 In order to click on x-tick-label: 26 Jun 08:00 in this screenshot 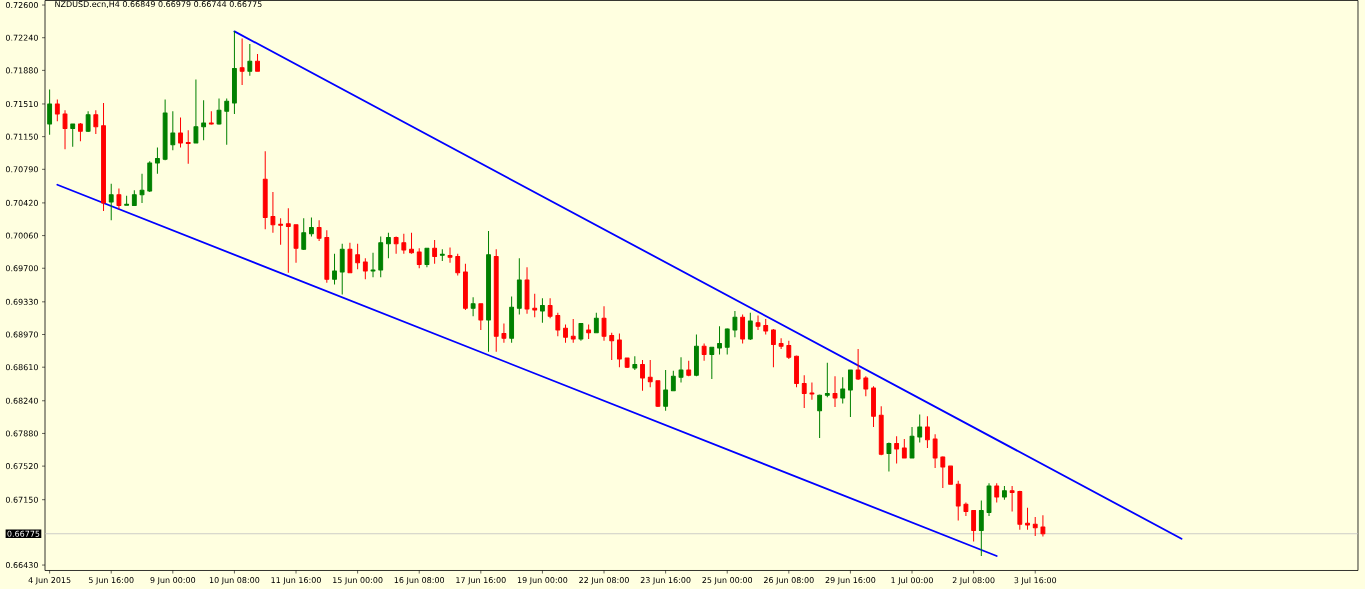, I will do `click(788, 581)`.